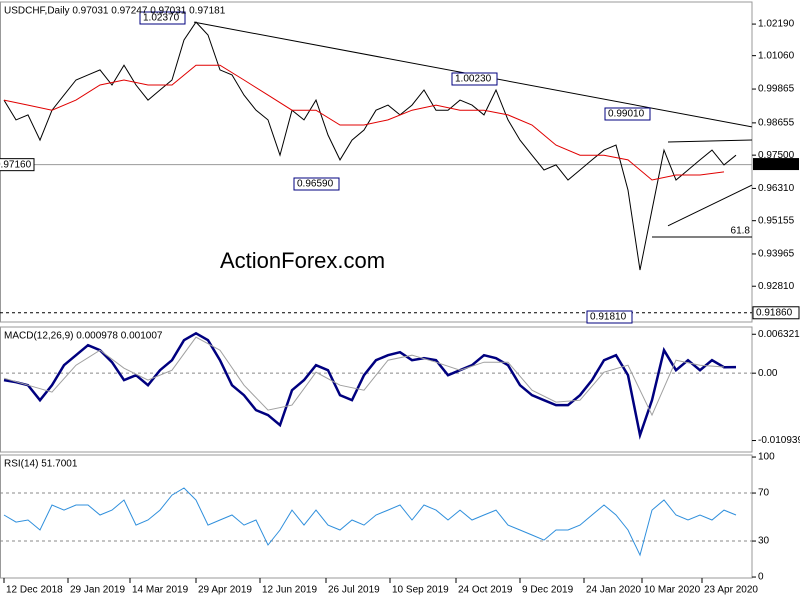 Image resolution: width=800 pixels, height=600 pixels. I want to click on panel-title: RSI(14) 51.7001, so click(41, 464).